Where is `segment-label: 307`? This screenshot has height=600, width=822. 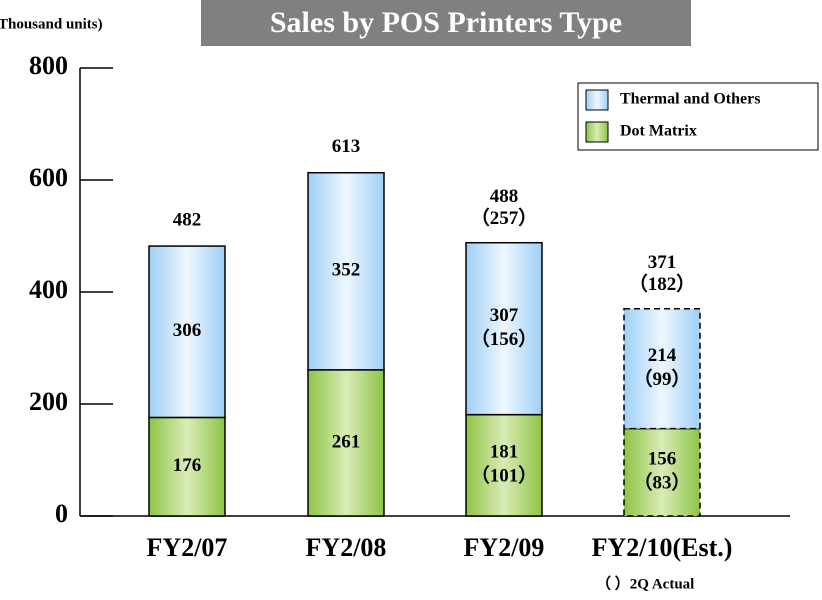
segment-label: 307 is located at coordinates (504, 315).